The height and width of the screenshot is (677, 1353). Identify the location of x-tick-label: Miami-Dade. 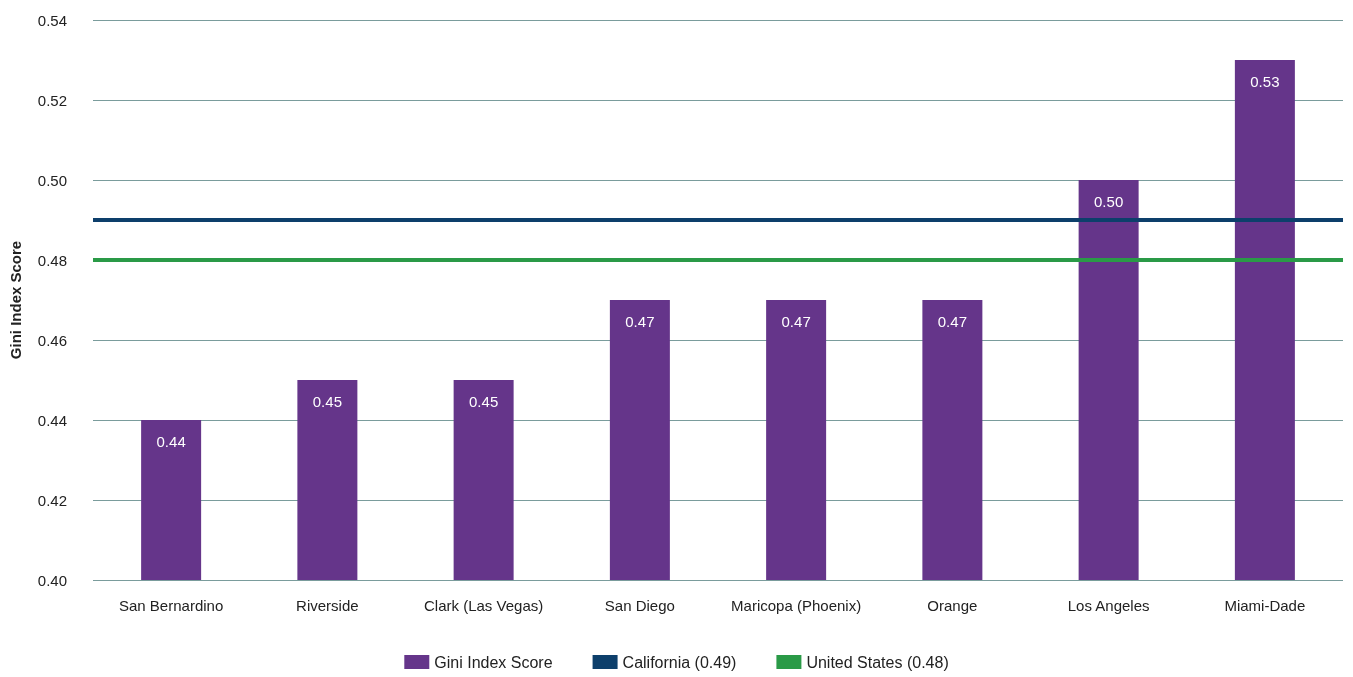
(1265, 605).